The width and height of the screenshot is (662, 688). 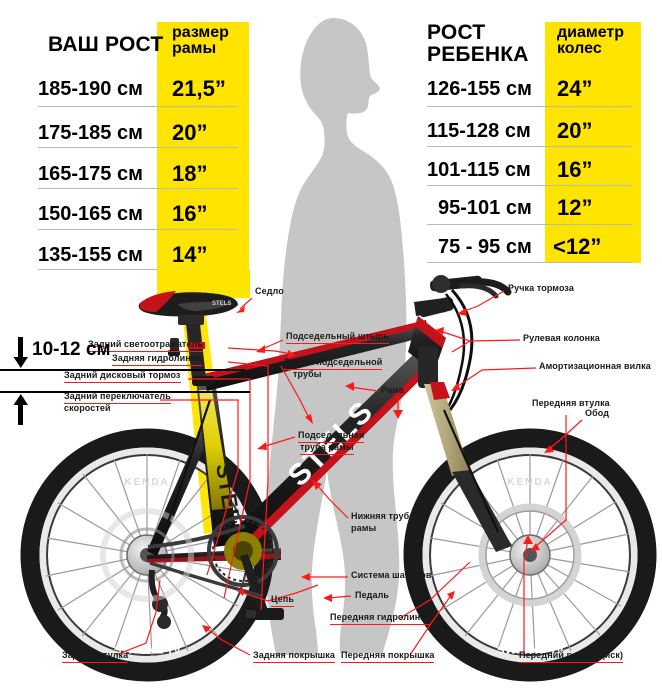 I want to click on table-row: 101-115 см, so click(x=479, y=170).